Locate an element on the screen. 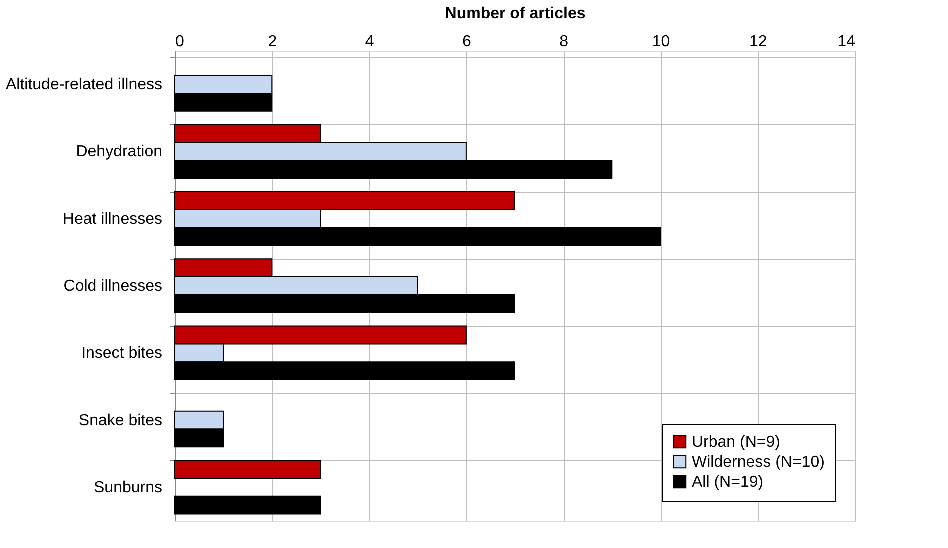  x-tick-label: 0 is located at coordinates (180, 42).